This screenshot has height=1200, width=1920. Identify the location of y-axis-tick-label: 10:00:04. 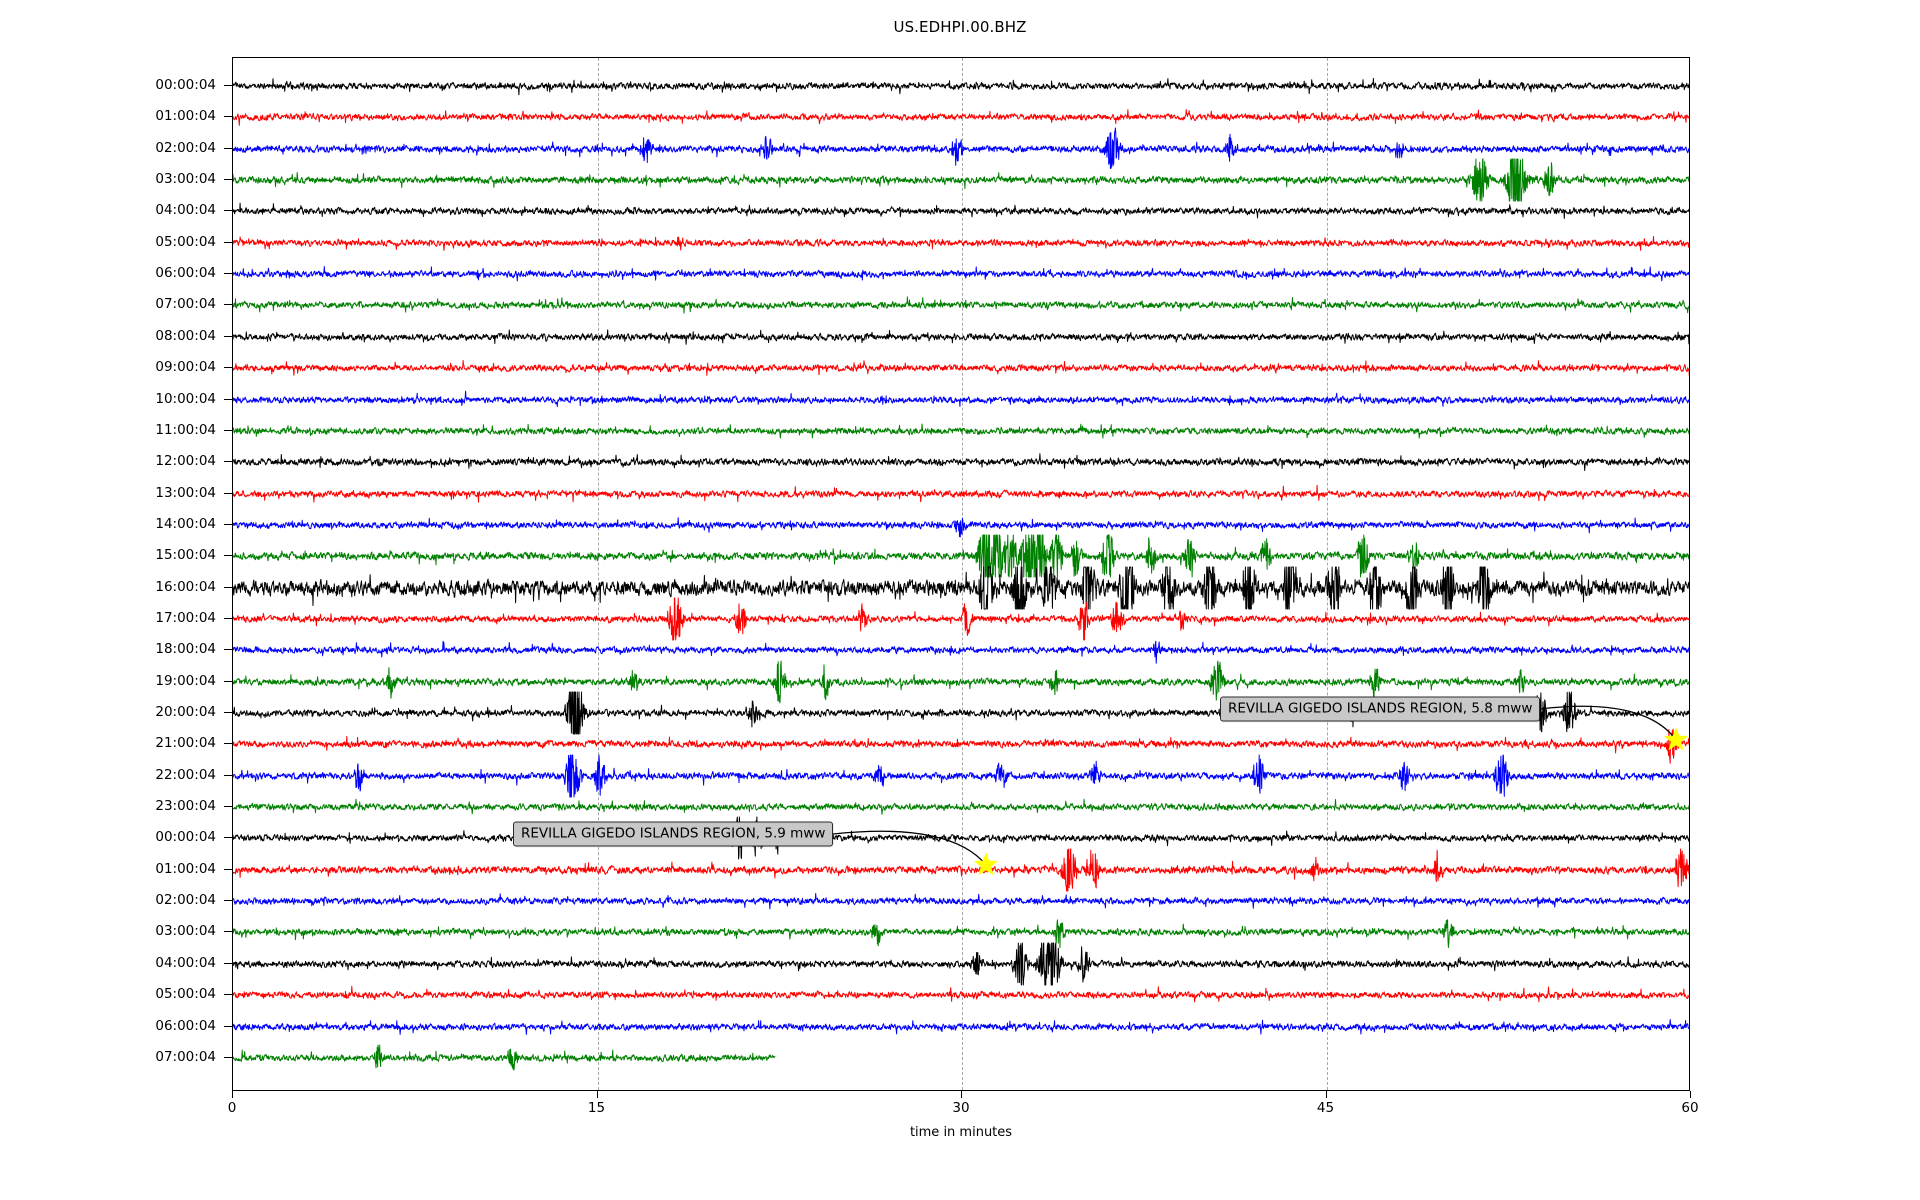
(185, 398).